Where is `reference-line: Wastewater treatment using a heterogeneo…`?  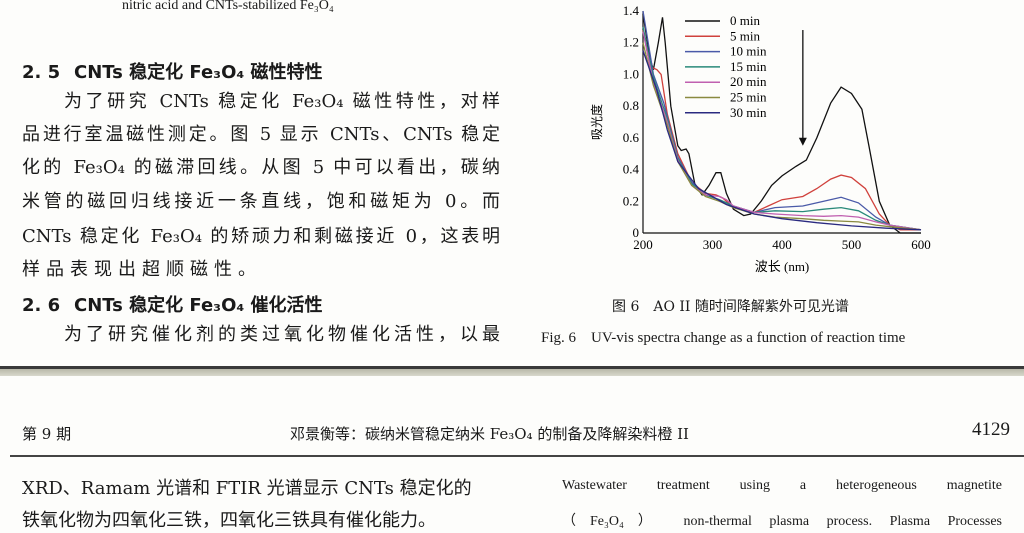
reference-line: Wastewater treatment using a heterogeneo… is located at coordinates (782, 485).